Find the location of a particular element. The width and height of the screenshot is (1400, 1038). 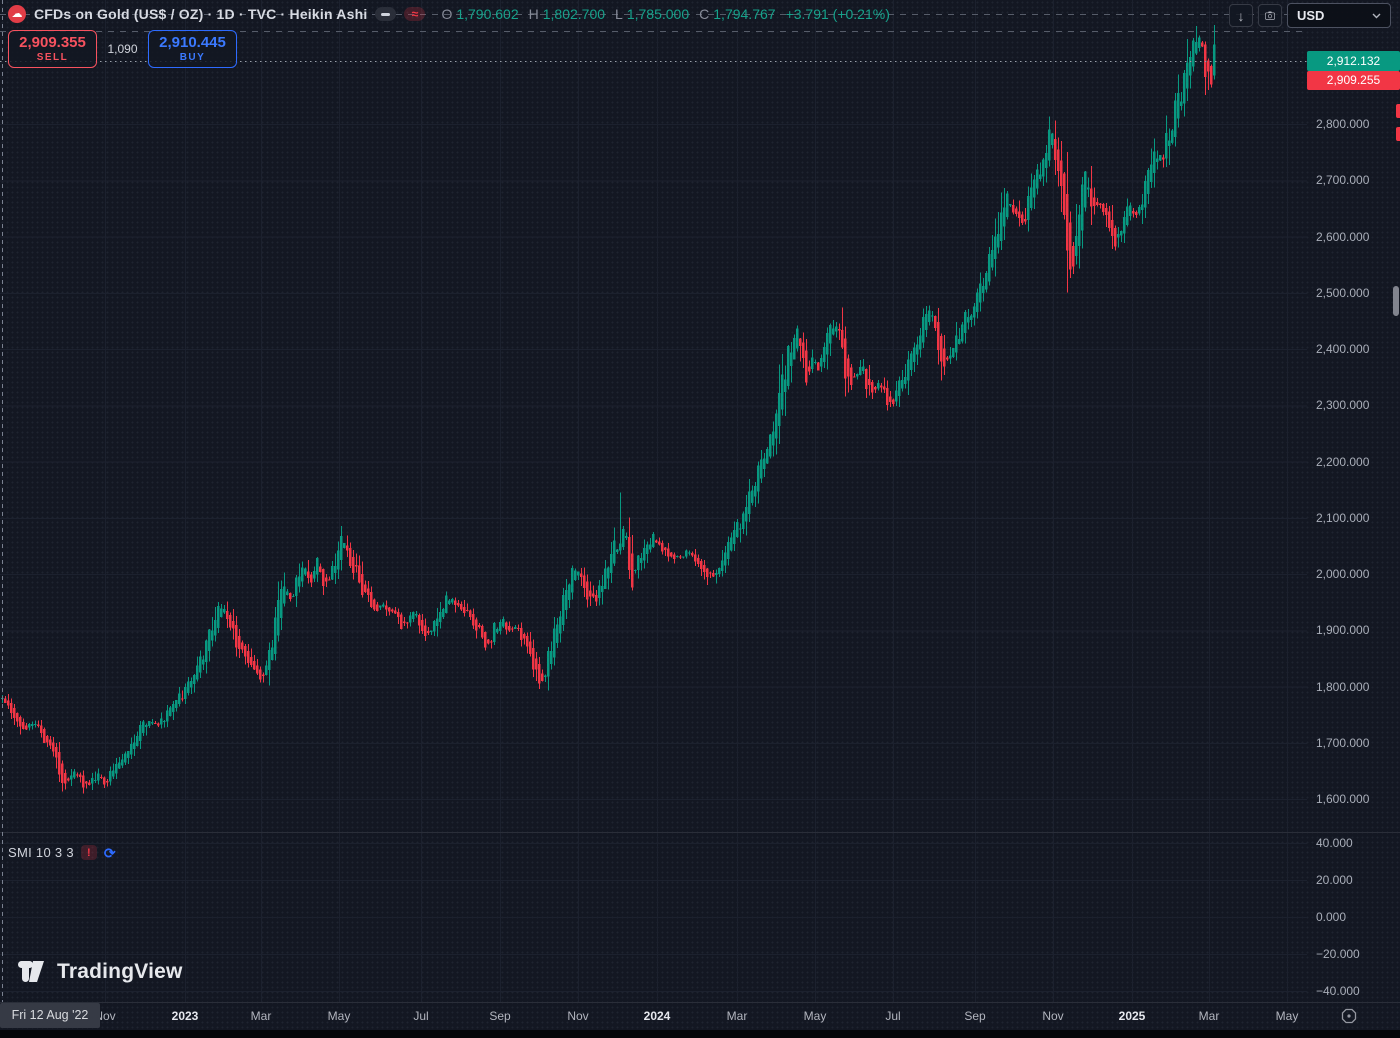

price-scale-label: 2,100.000 is located at coordinates (1343, 518).